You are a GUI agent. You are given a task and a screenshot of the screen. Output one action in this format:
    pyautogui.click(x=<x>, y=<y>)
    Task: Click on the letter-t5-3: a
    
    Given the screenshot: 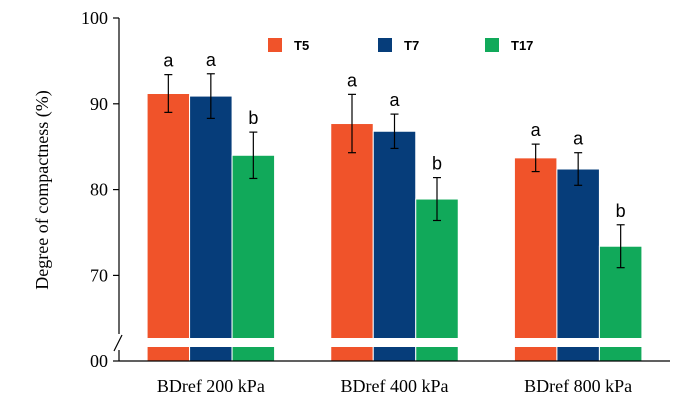 What is the action you would take?
    pyautogui.click(x=536, y=130)
    